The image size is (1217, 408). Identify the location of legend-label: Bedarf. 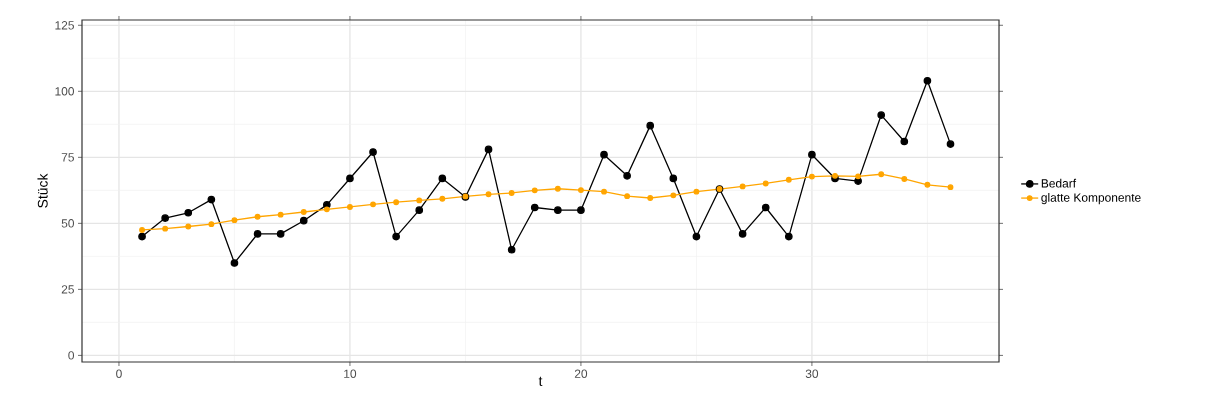
(1059, 183).